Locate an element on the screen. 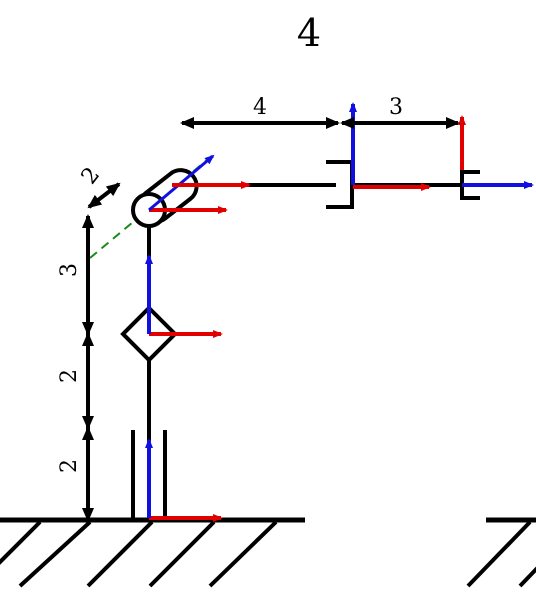 This screenshot has width=536, height=594. dimension-label-top-3: 3 is located at coordinates (396, 107).